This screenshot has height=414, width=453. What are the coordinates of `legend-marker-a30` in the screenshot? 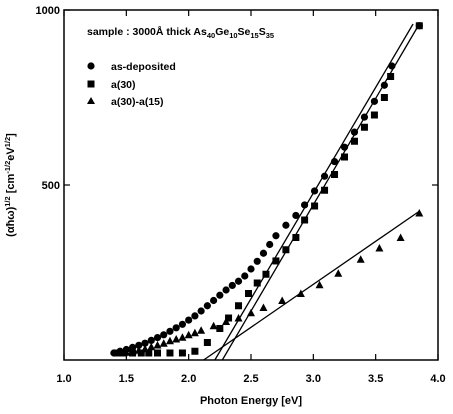 It's located at (91, 84).